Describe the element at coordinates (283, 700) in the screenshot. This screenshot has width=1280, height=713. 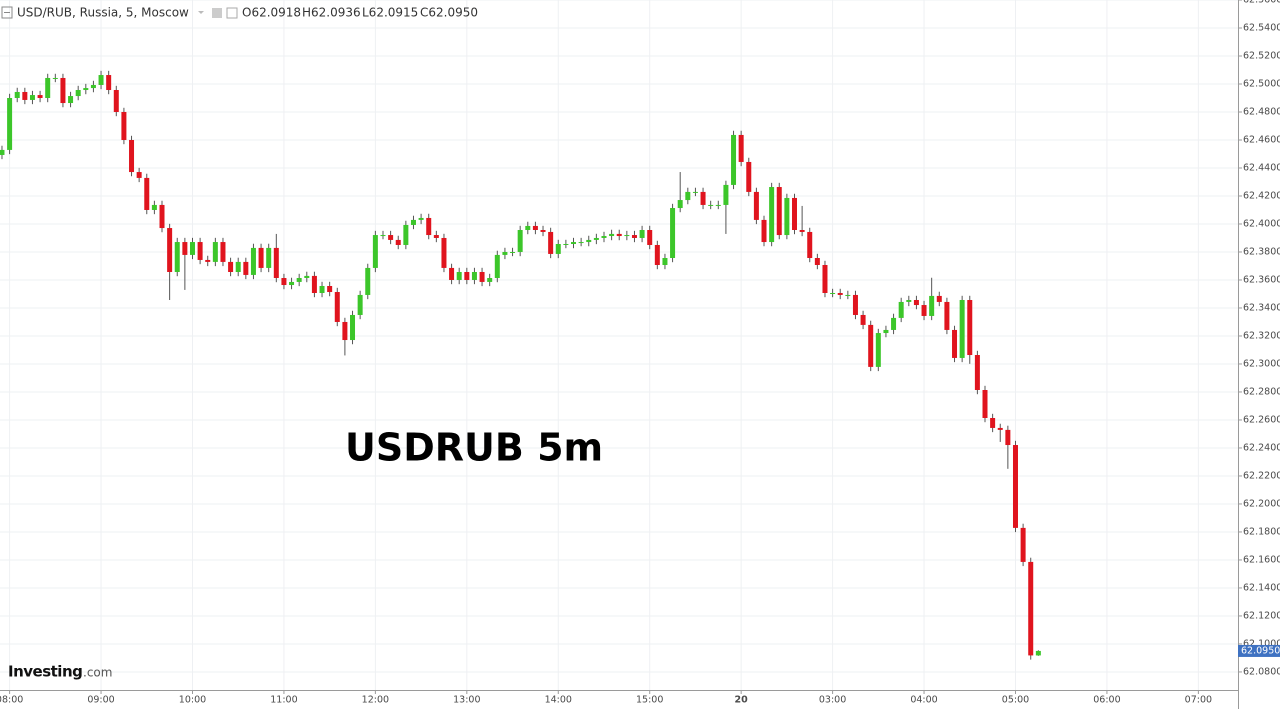
I see `x-tick-label: 11:00` at that location.